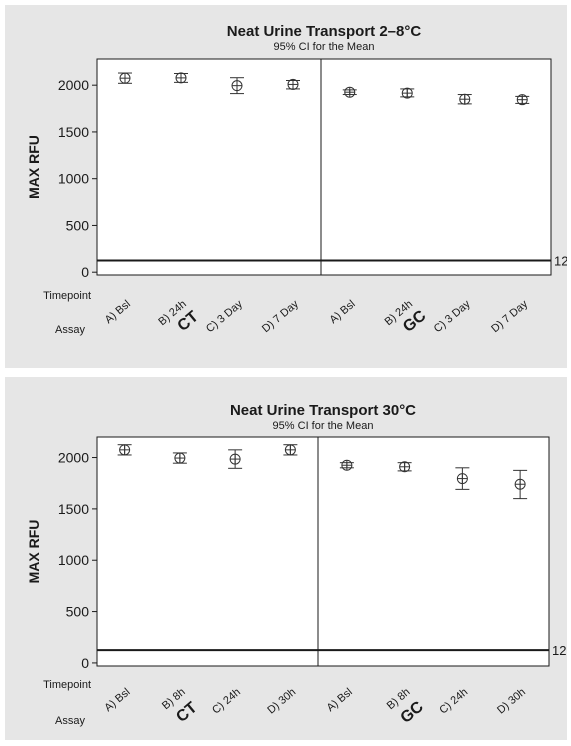 The image size is (571, 746). I want to click on chart-title: Neat Urine Transport 2–8°C, so click(324, 31).